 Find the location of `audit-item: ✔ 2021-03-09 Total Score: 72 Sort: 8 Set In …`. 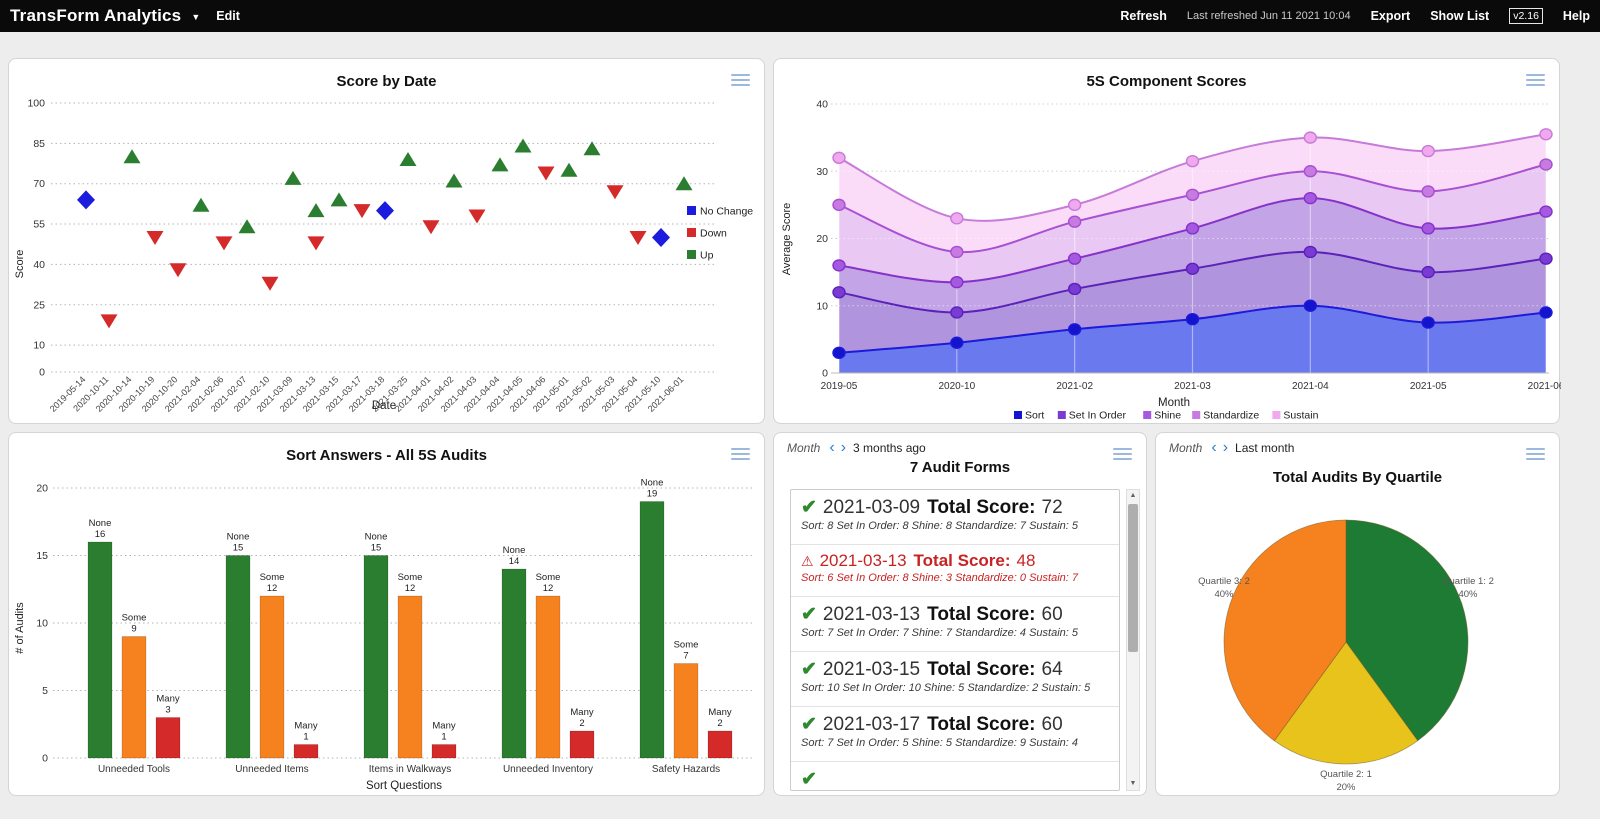

audit-item: ✔ 2021-03-09 Total Score: 72 Sort: 8 Set In … is located at coordinates (955, 517).